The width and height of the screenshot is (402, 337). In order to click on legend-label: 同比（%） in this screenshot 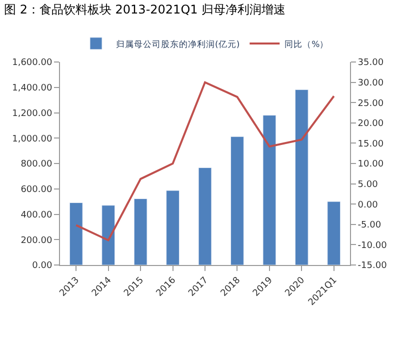, I will do `click(306, 44)`.